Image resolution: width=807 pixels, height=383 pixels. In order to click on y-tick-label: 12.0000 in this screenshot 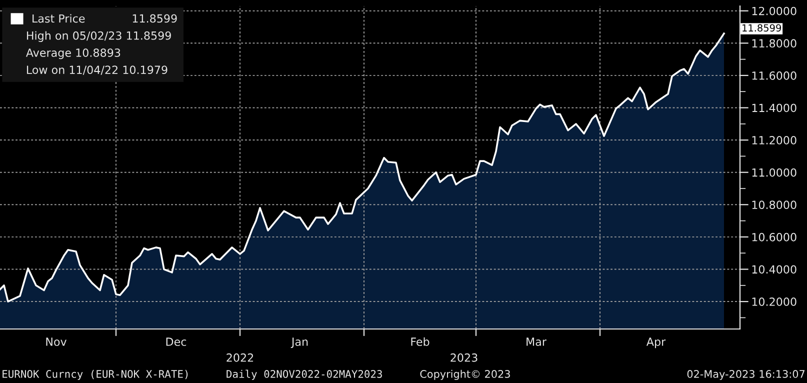, I will do `click(774, 11)`.